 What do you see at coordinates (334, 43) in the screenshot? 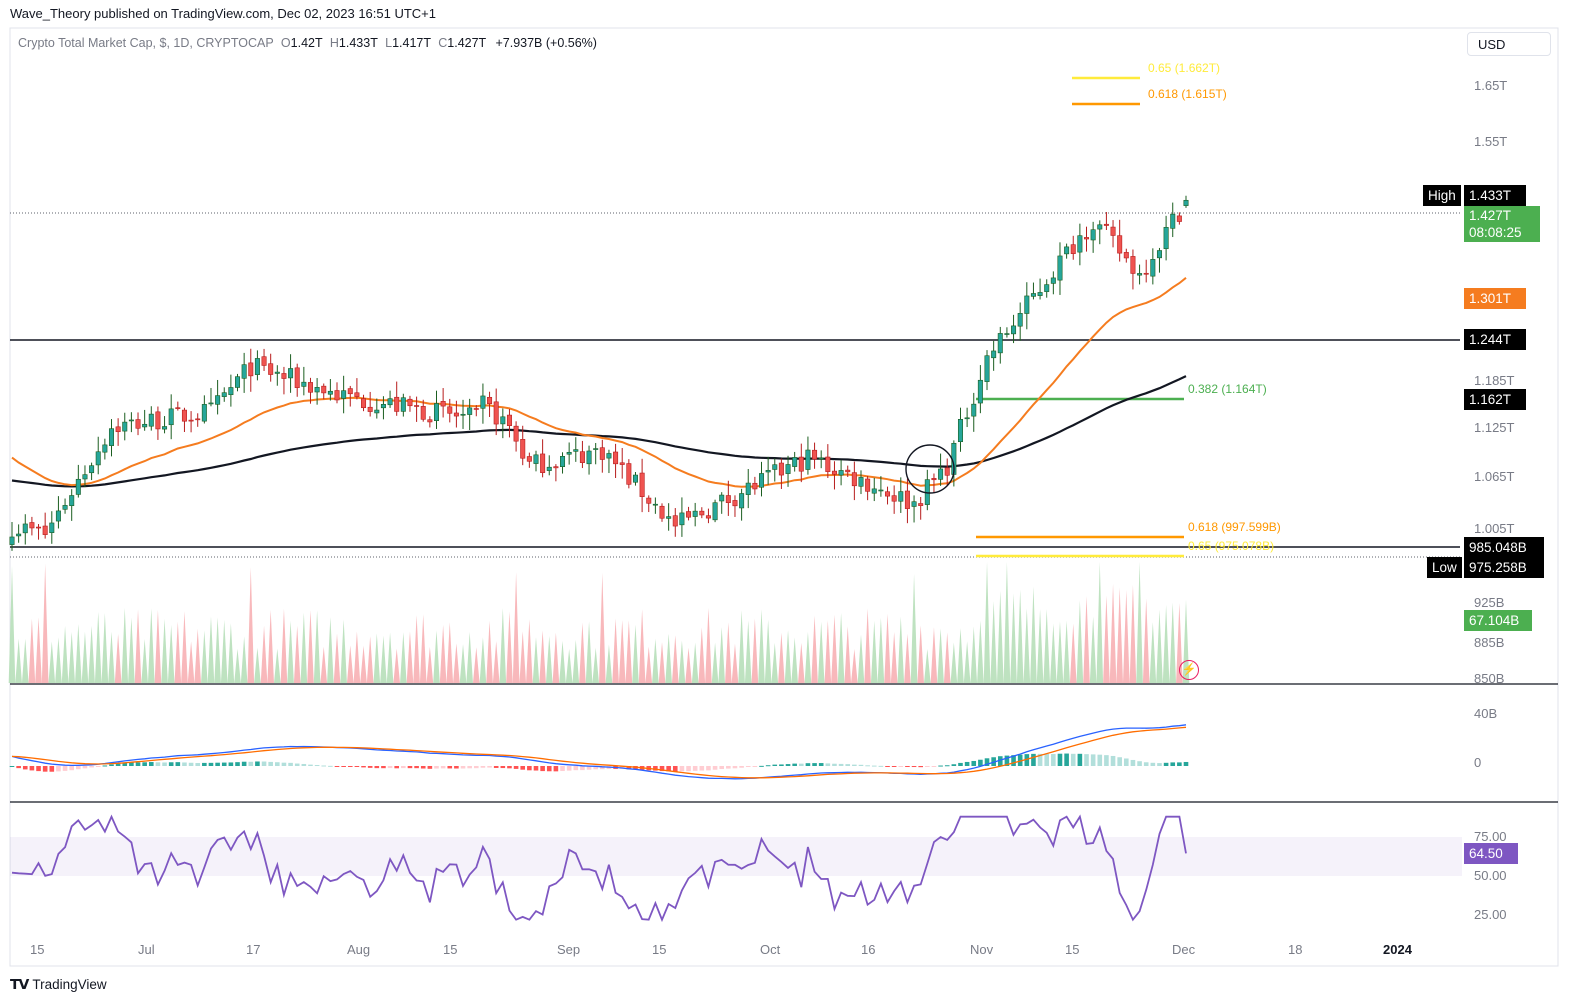
I see `high-label: H` at bounding box center [334, 43].